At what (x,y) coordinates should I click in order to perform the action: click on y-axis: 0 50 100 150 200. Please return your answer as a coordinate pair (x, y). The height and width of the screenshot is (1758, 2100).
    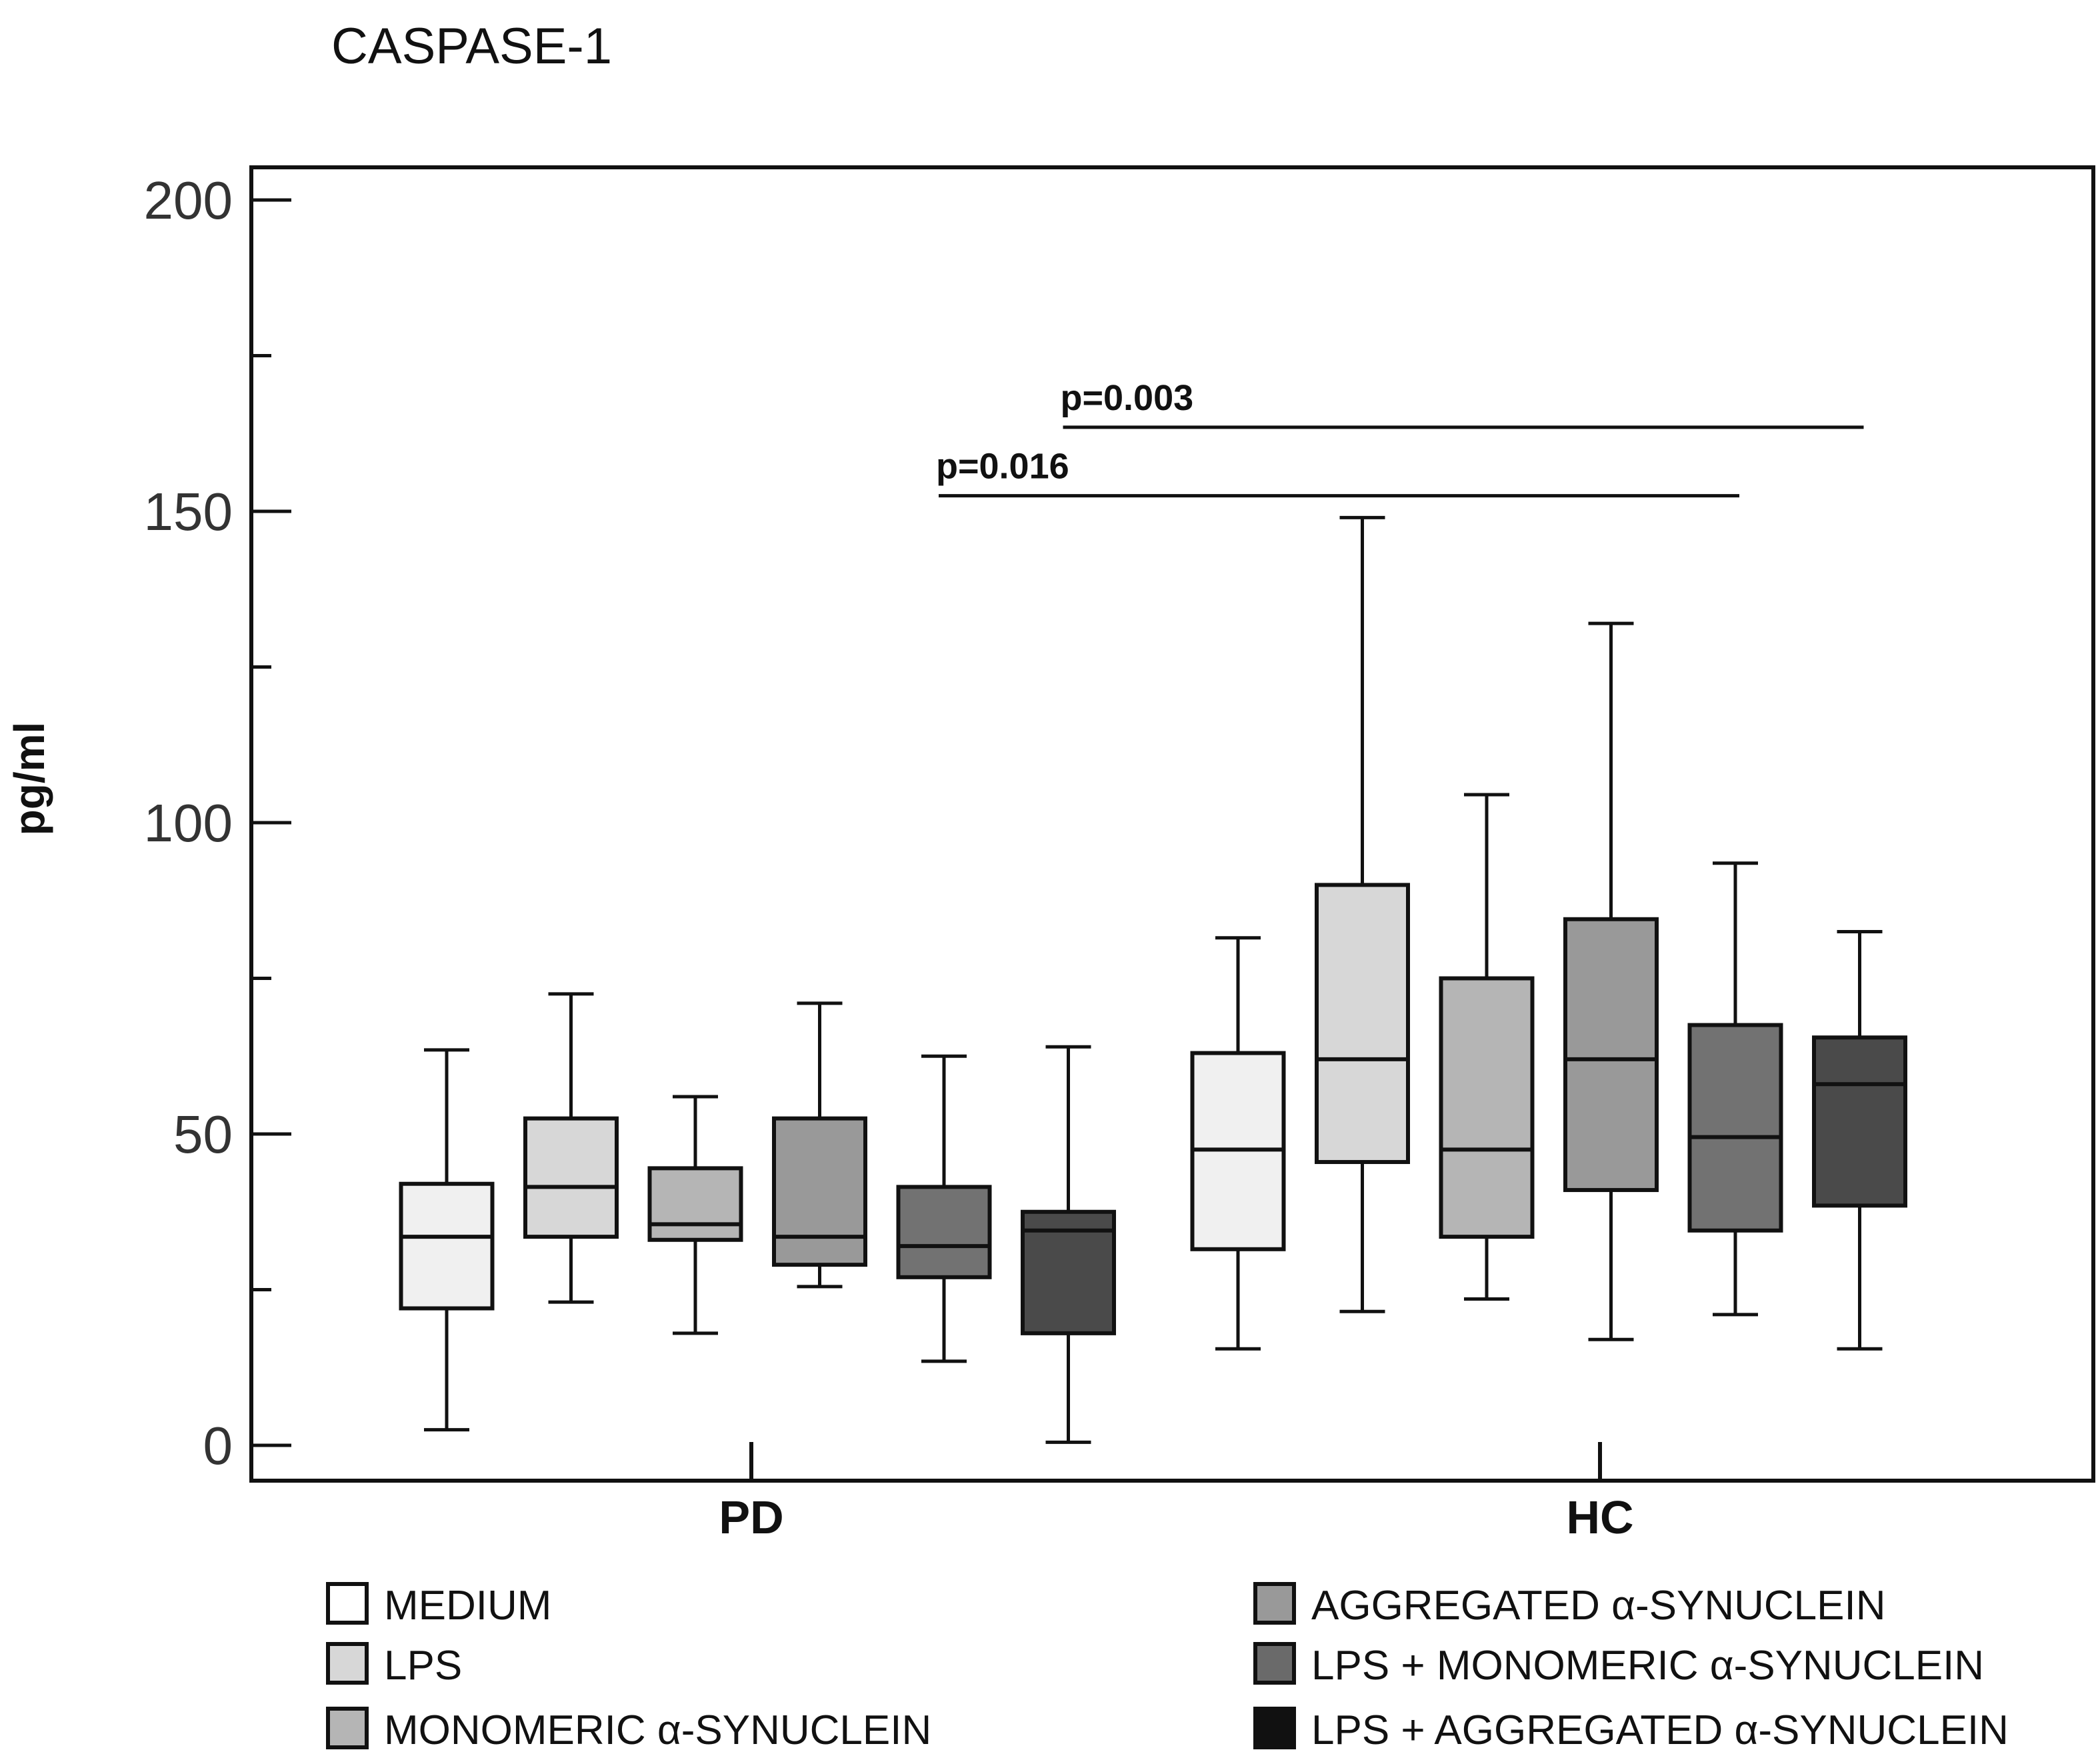
    Looking at the image, I should click on (217, 823).